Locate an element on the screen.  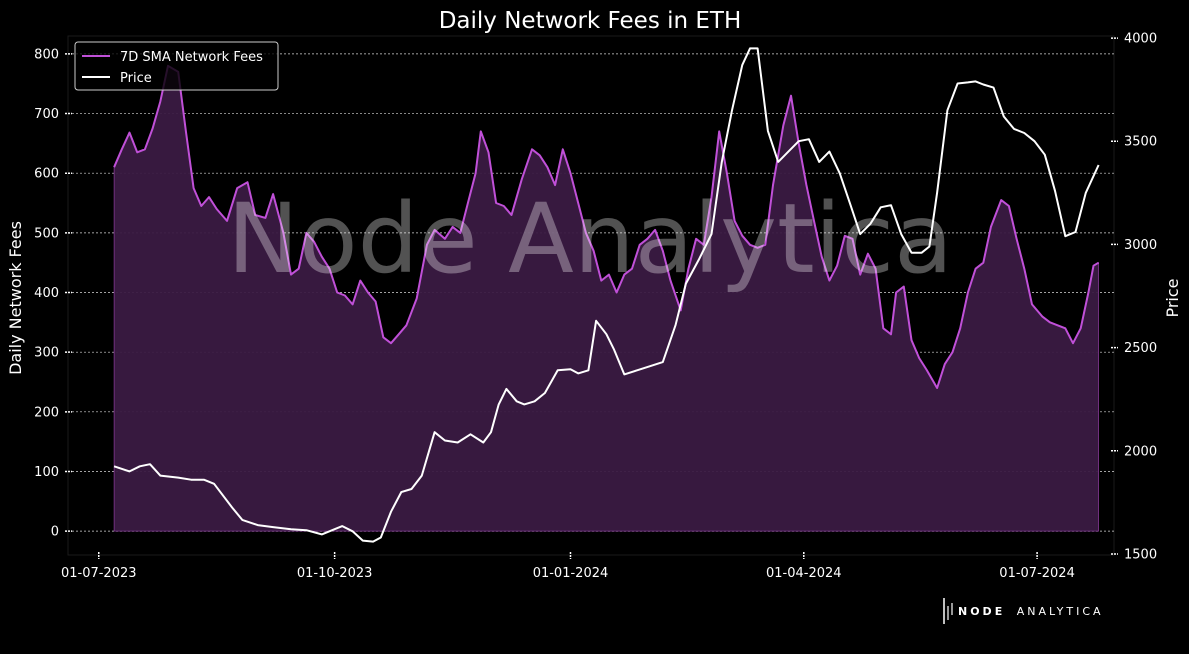
y-tick-label: 300 is located at coordinates (46, 353).